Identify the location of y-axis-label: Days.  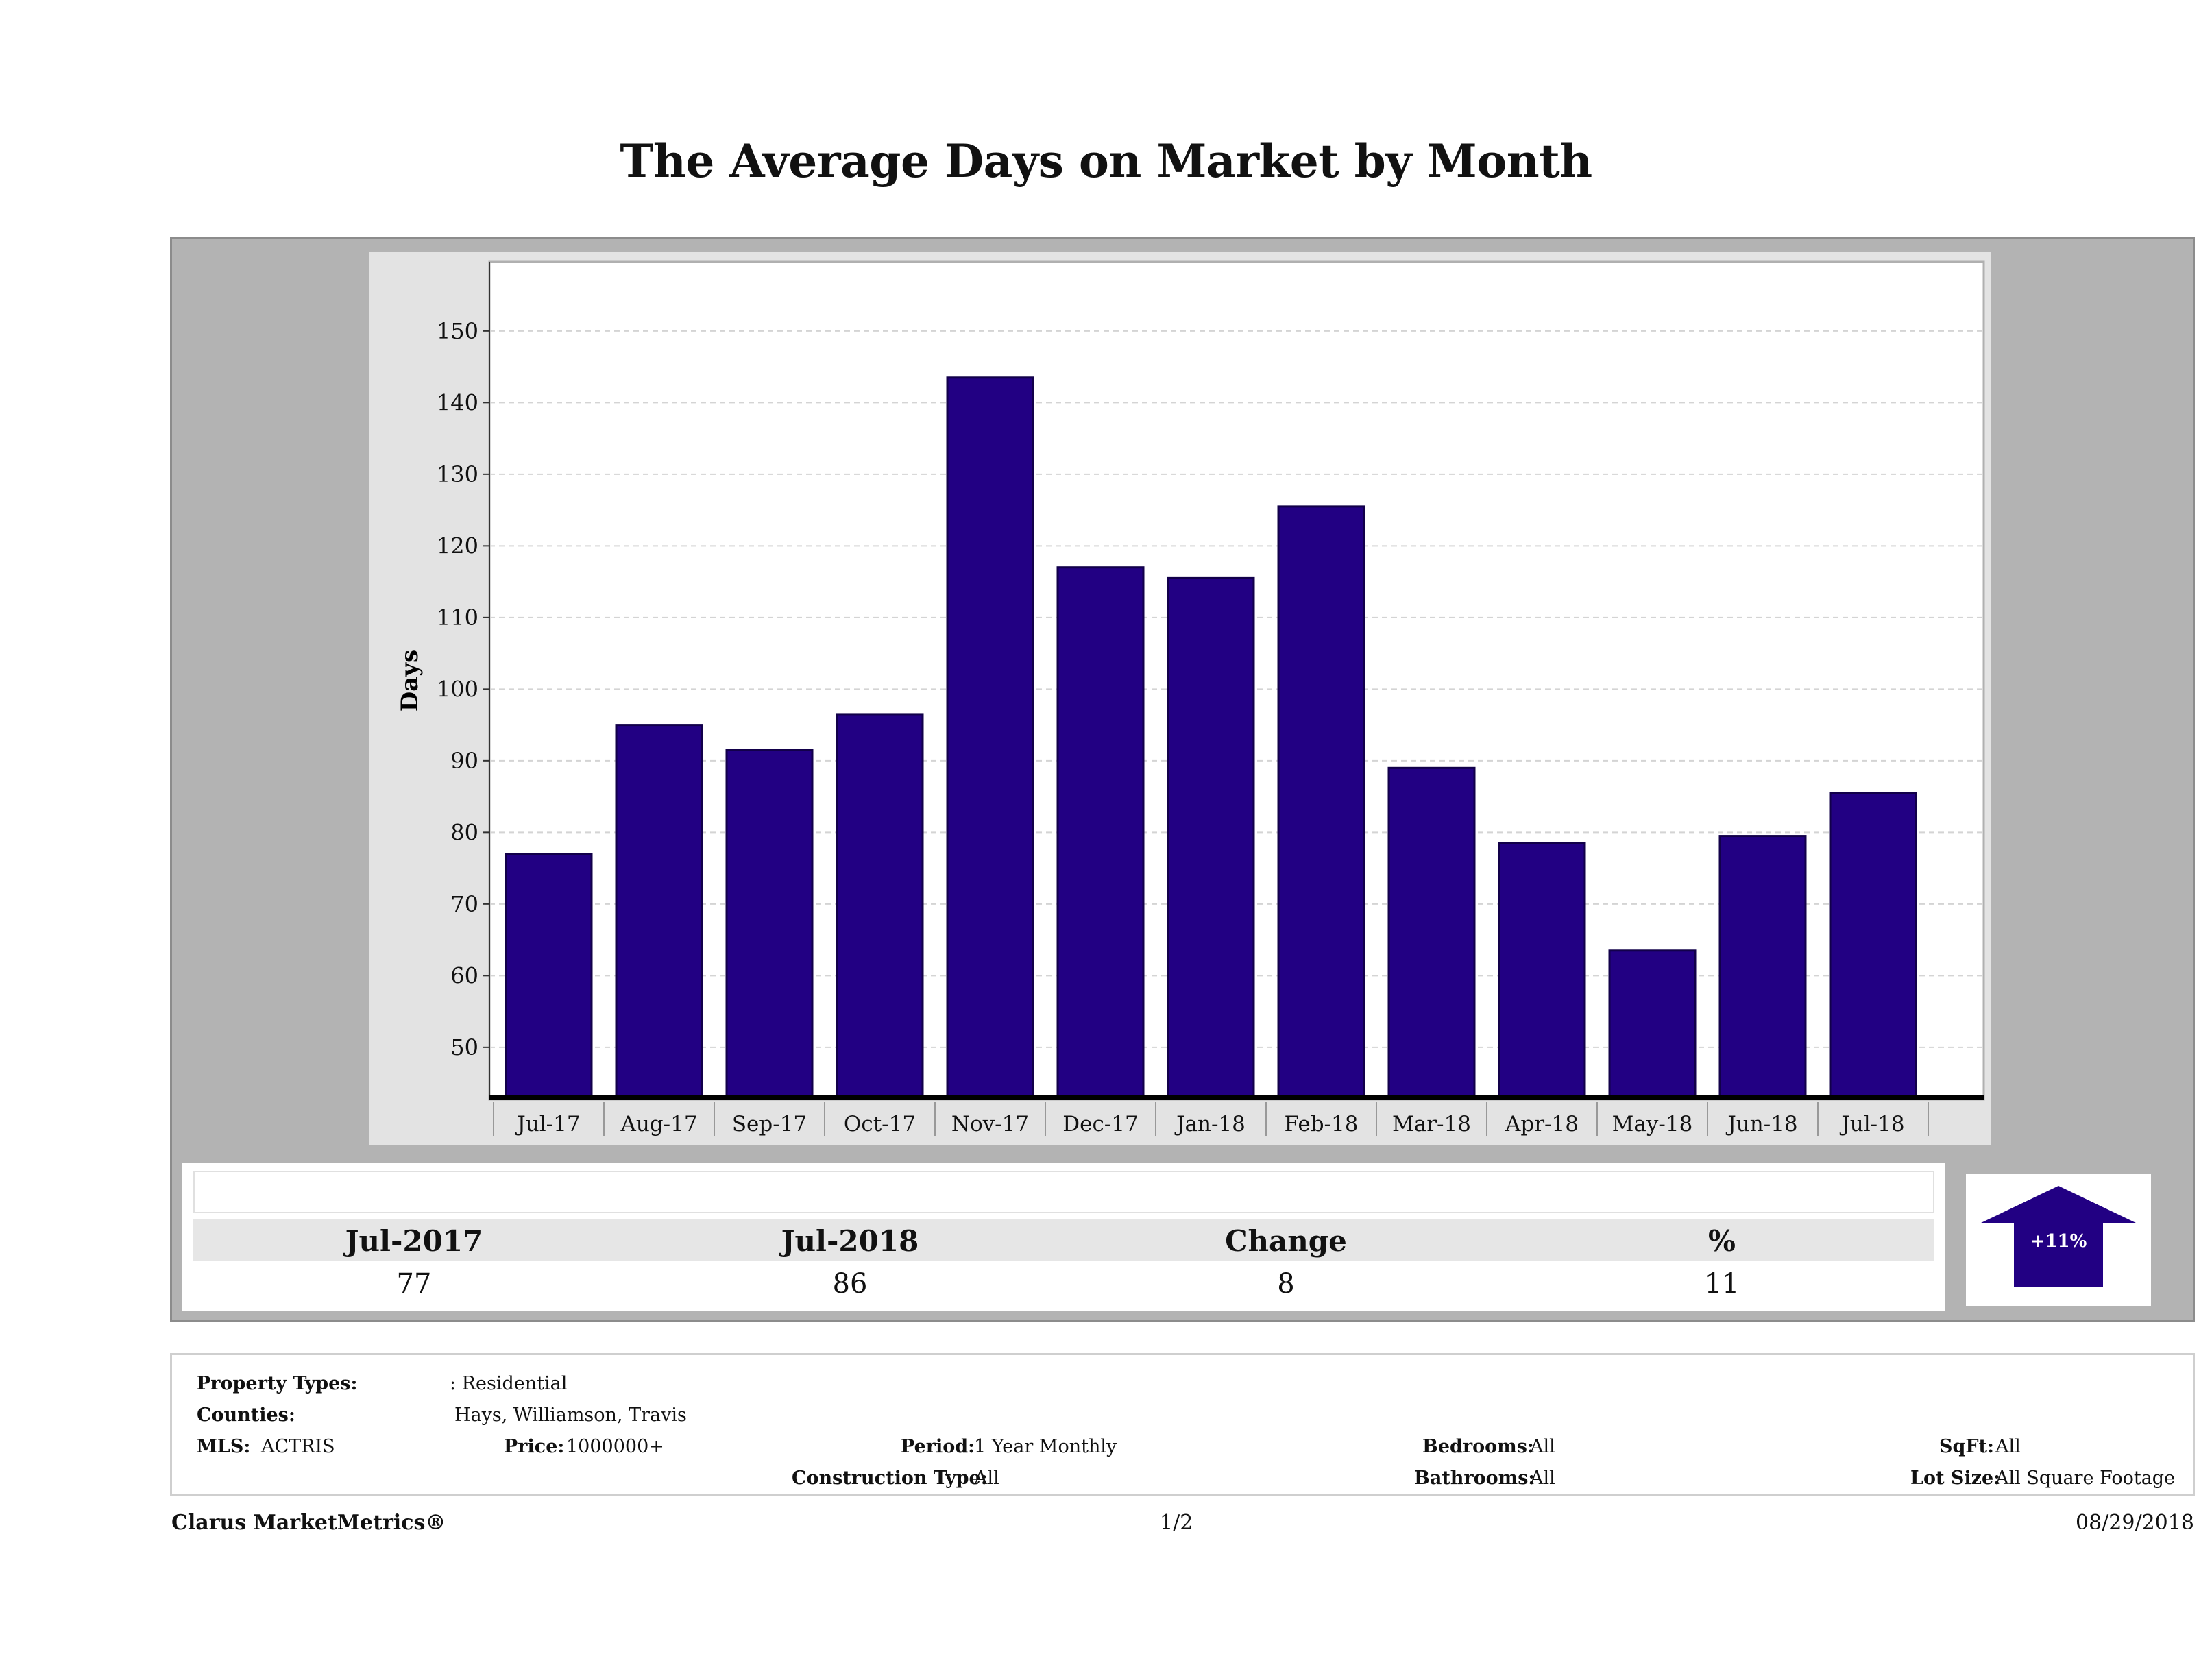
(410, 681).